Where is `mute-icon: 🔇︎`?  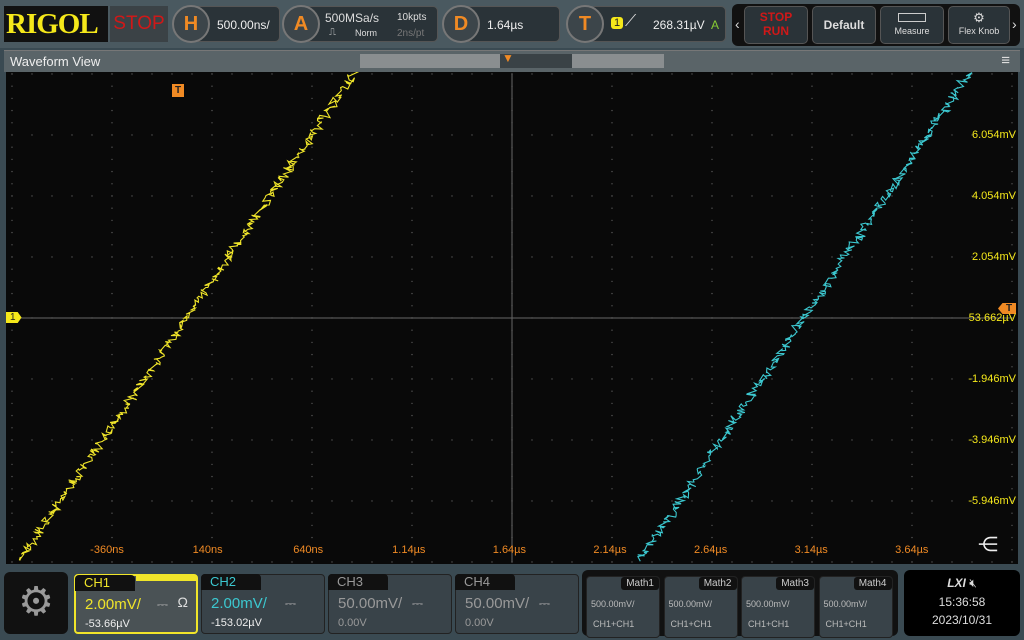 mute-icon: 🔇︎ is located at coordinates (973, 583).